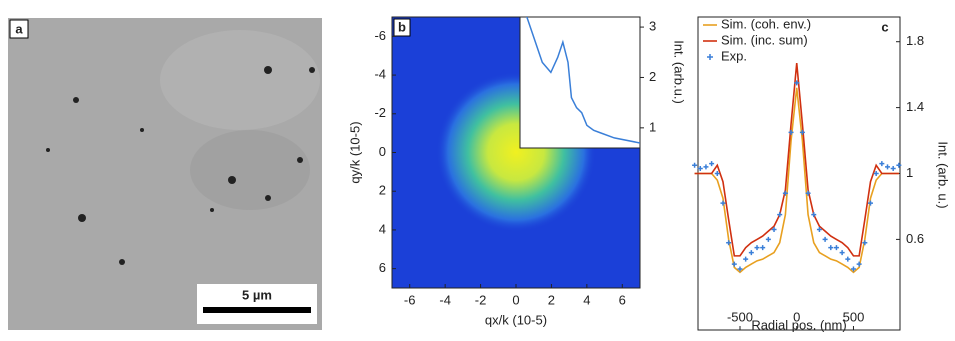 This screenshot has width=955, height=341. What do you see at coordinates (915, 106) in the screenshot?
I see `y-tick-label: 1.4` at bounding box center [915, 106].